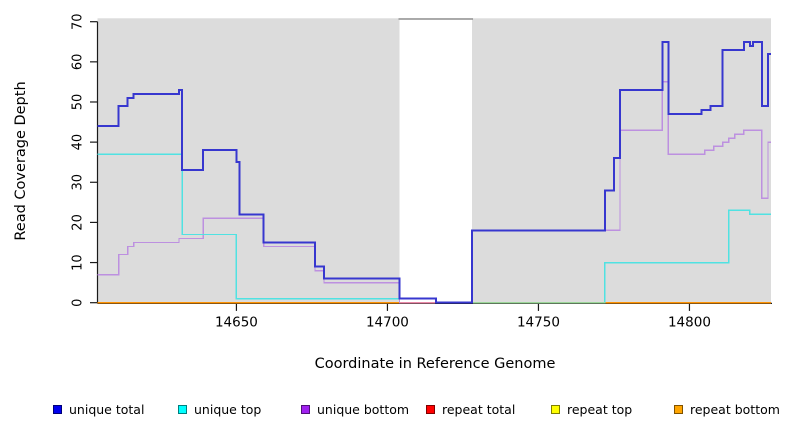 This screenshot has width=792, height=432. Describe the element at coordinates (600, 409) in the screenshot. I see `legend-label: repeat top` at that location.